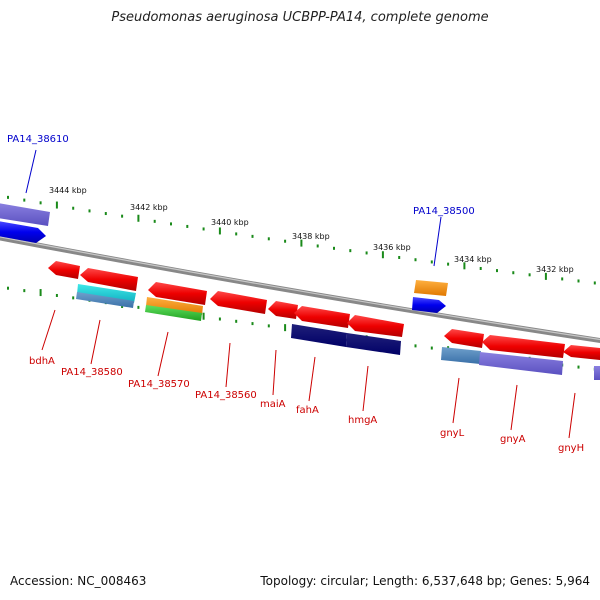  I want to click on scale-tick-label: 3436 kbp, so click(392, 247).